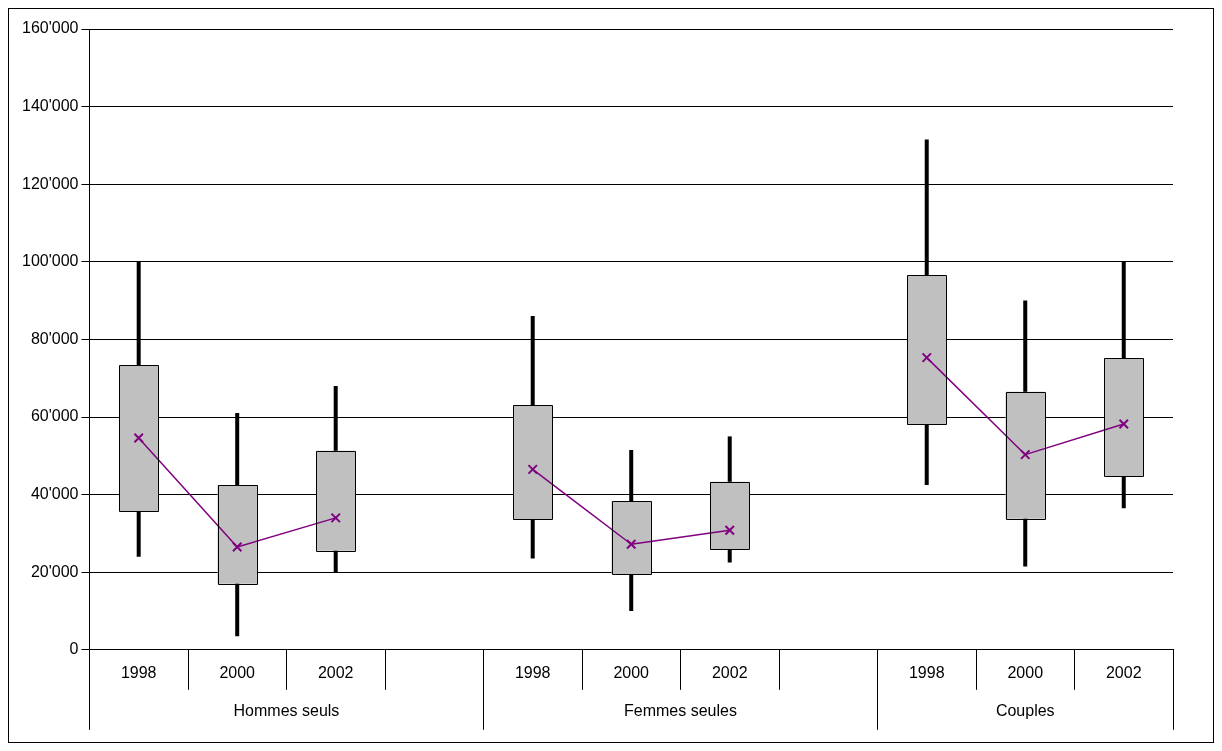 This screenshot has width=1222, height=751. I want to click on y-tick-label: 120'000, so click(50, 183).